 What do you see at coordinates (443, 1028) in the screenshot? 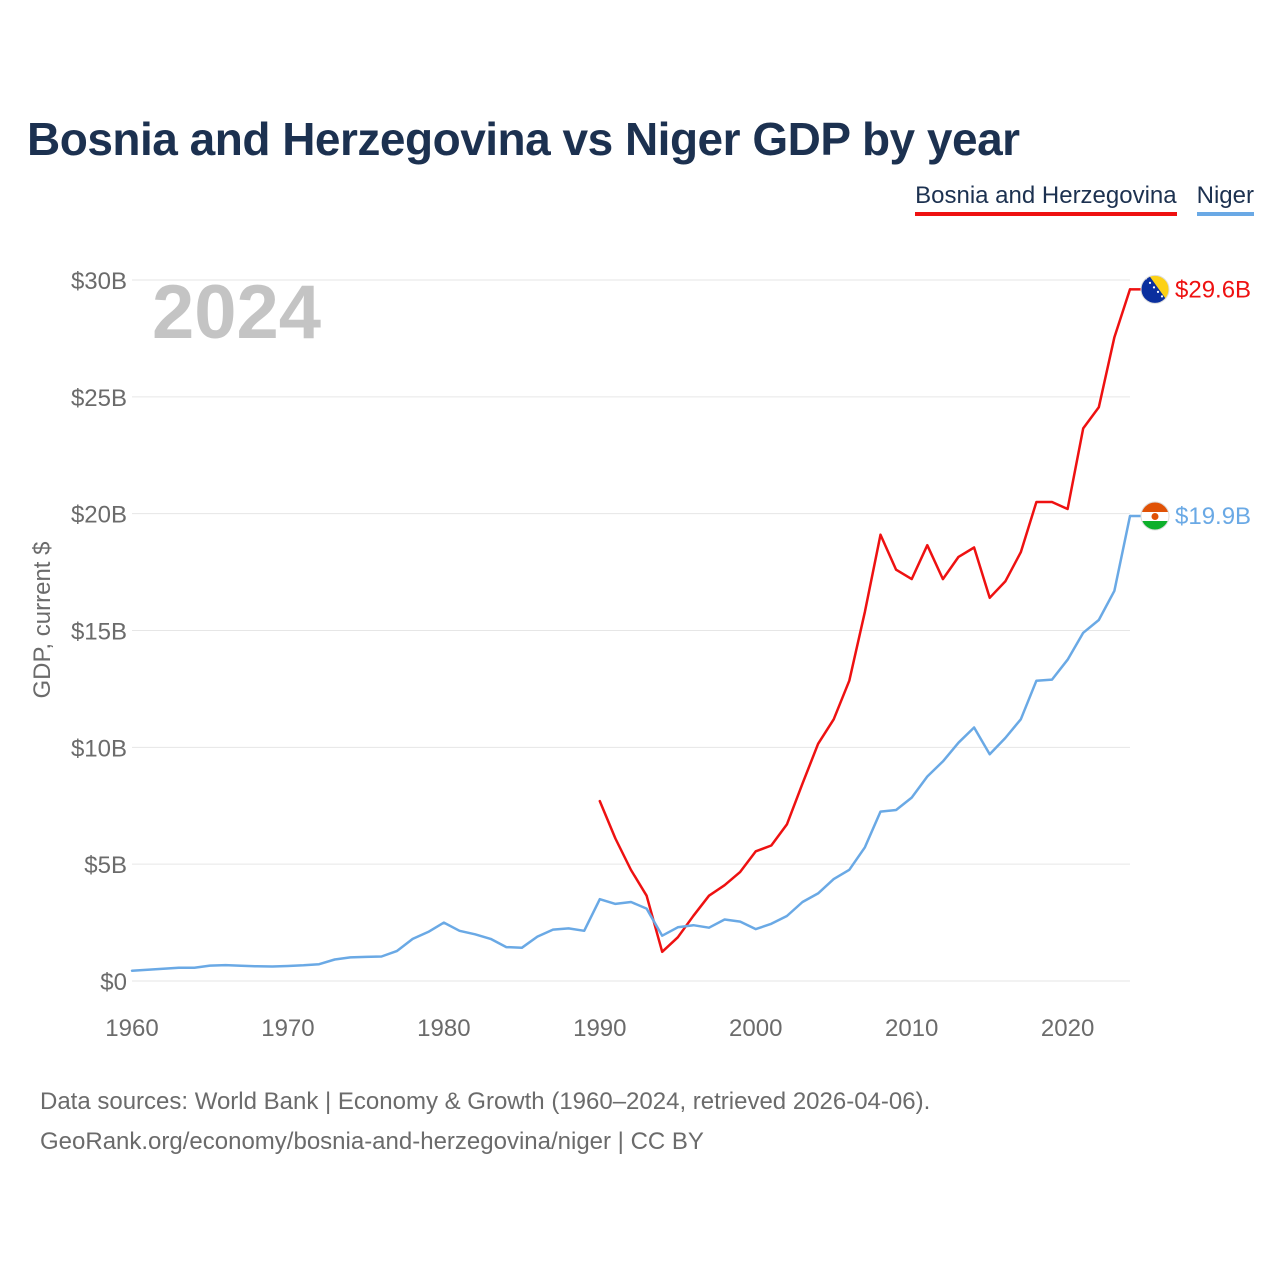
I see `x-tick-label: 1980` at bounding box center [443, 1028].